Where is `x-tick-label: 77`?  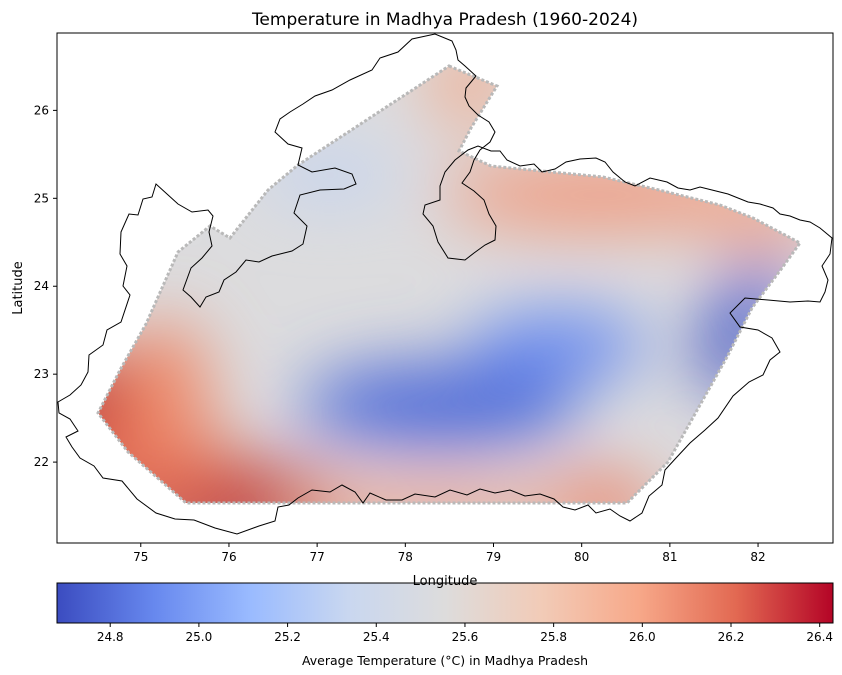
x-tick-label: 77 is located at coordinates (316, 557).